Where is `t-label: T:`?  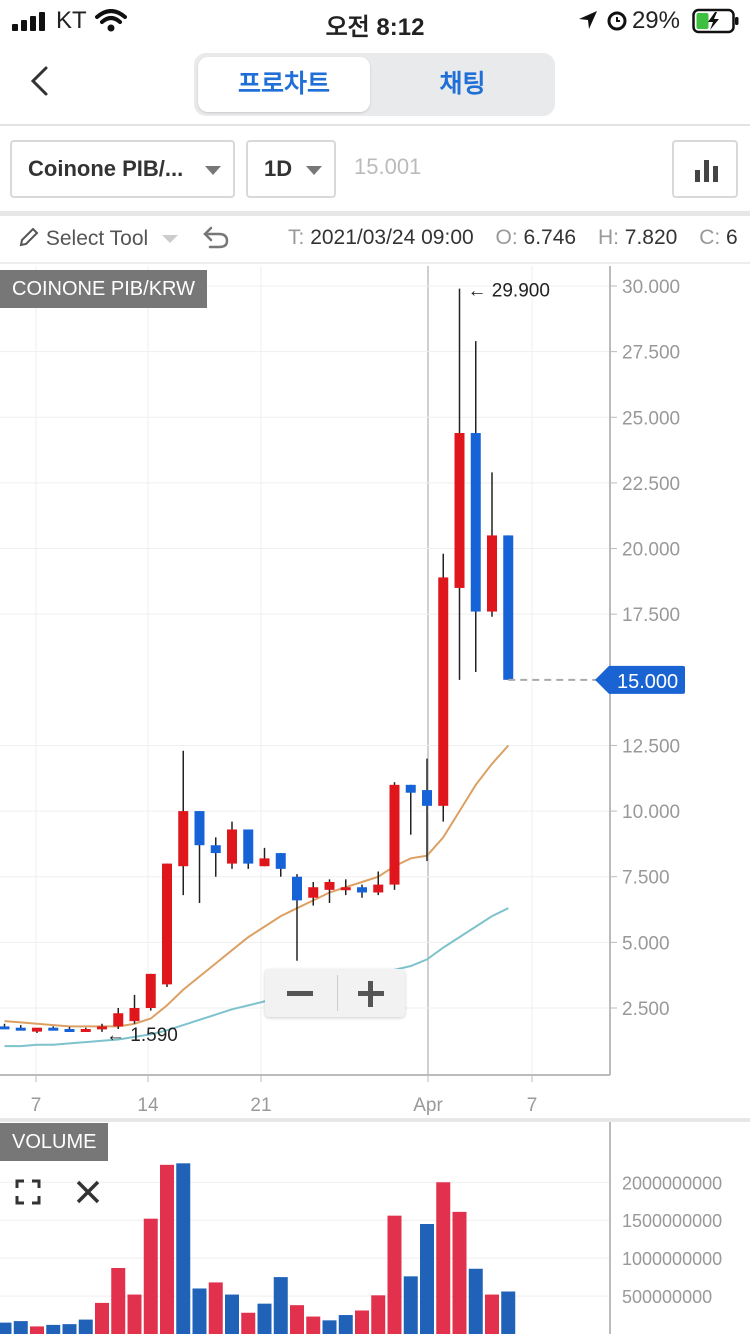
t-label: T: is located at coordinates (296, 237).